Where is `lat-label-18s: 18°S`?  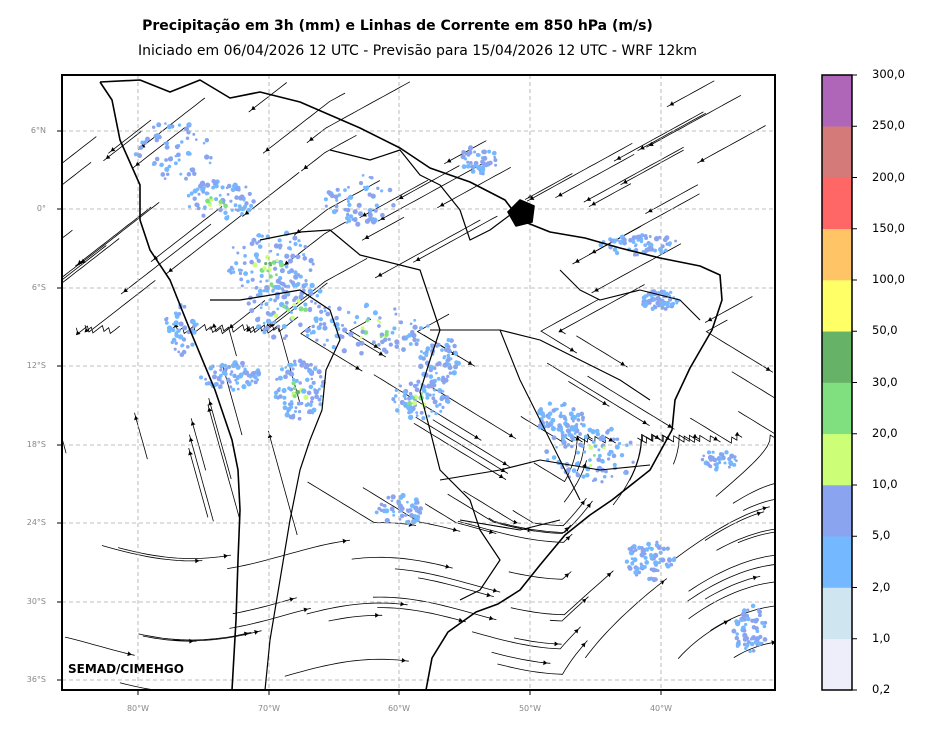
lat-label-18s: 18°S is located at coordinates (36, 444).